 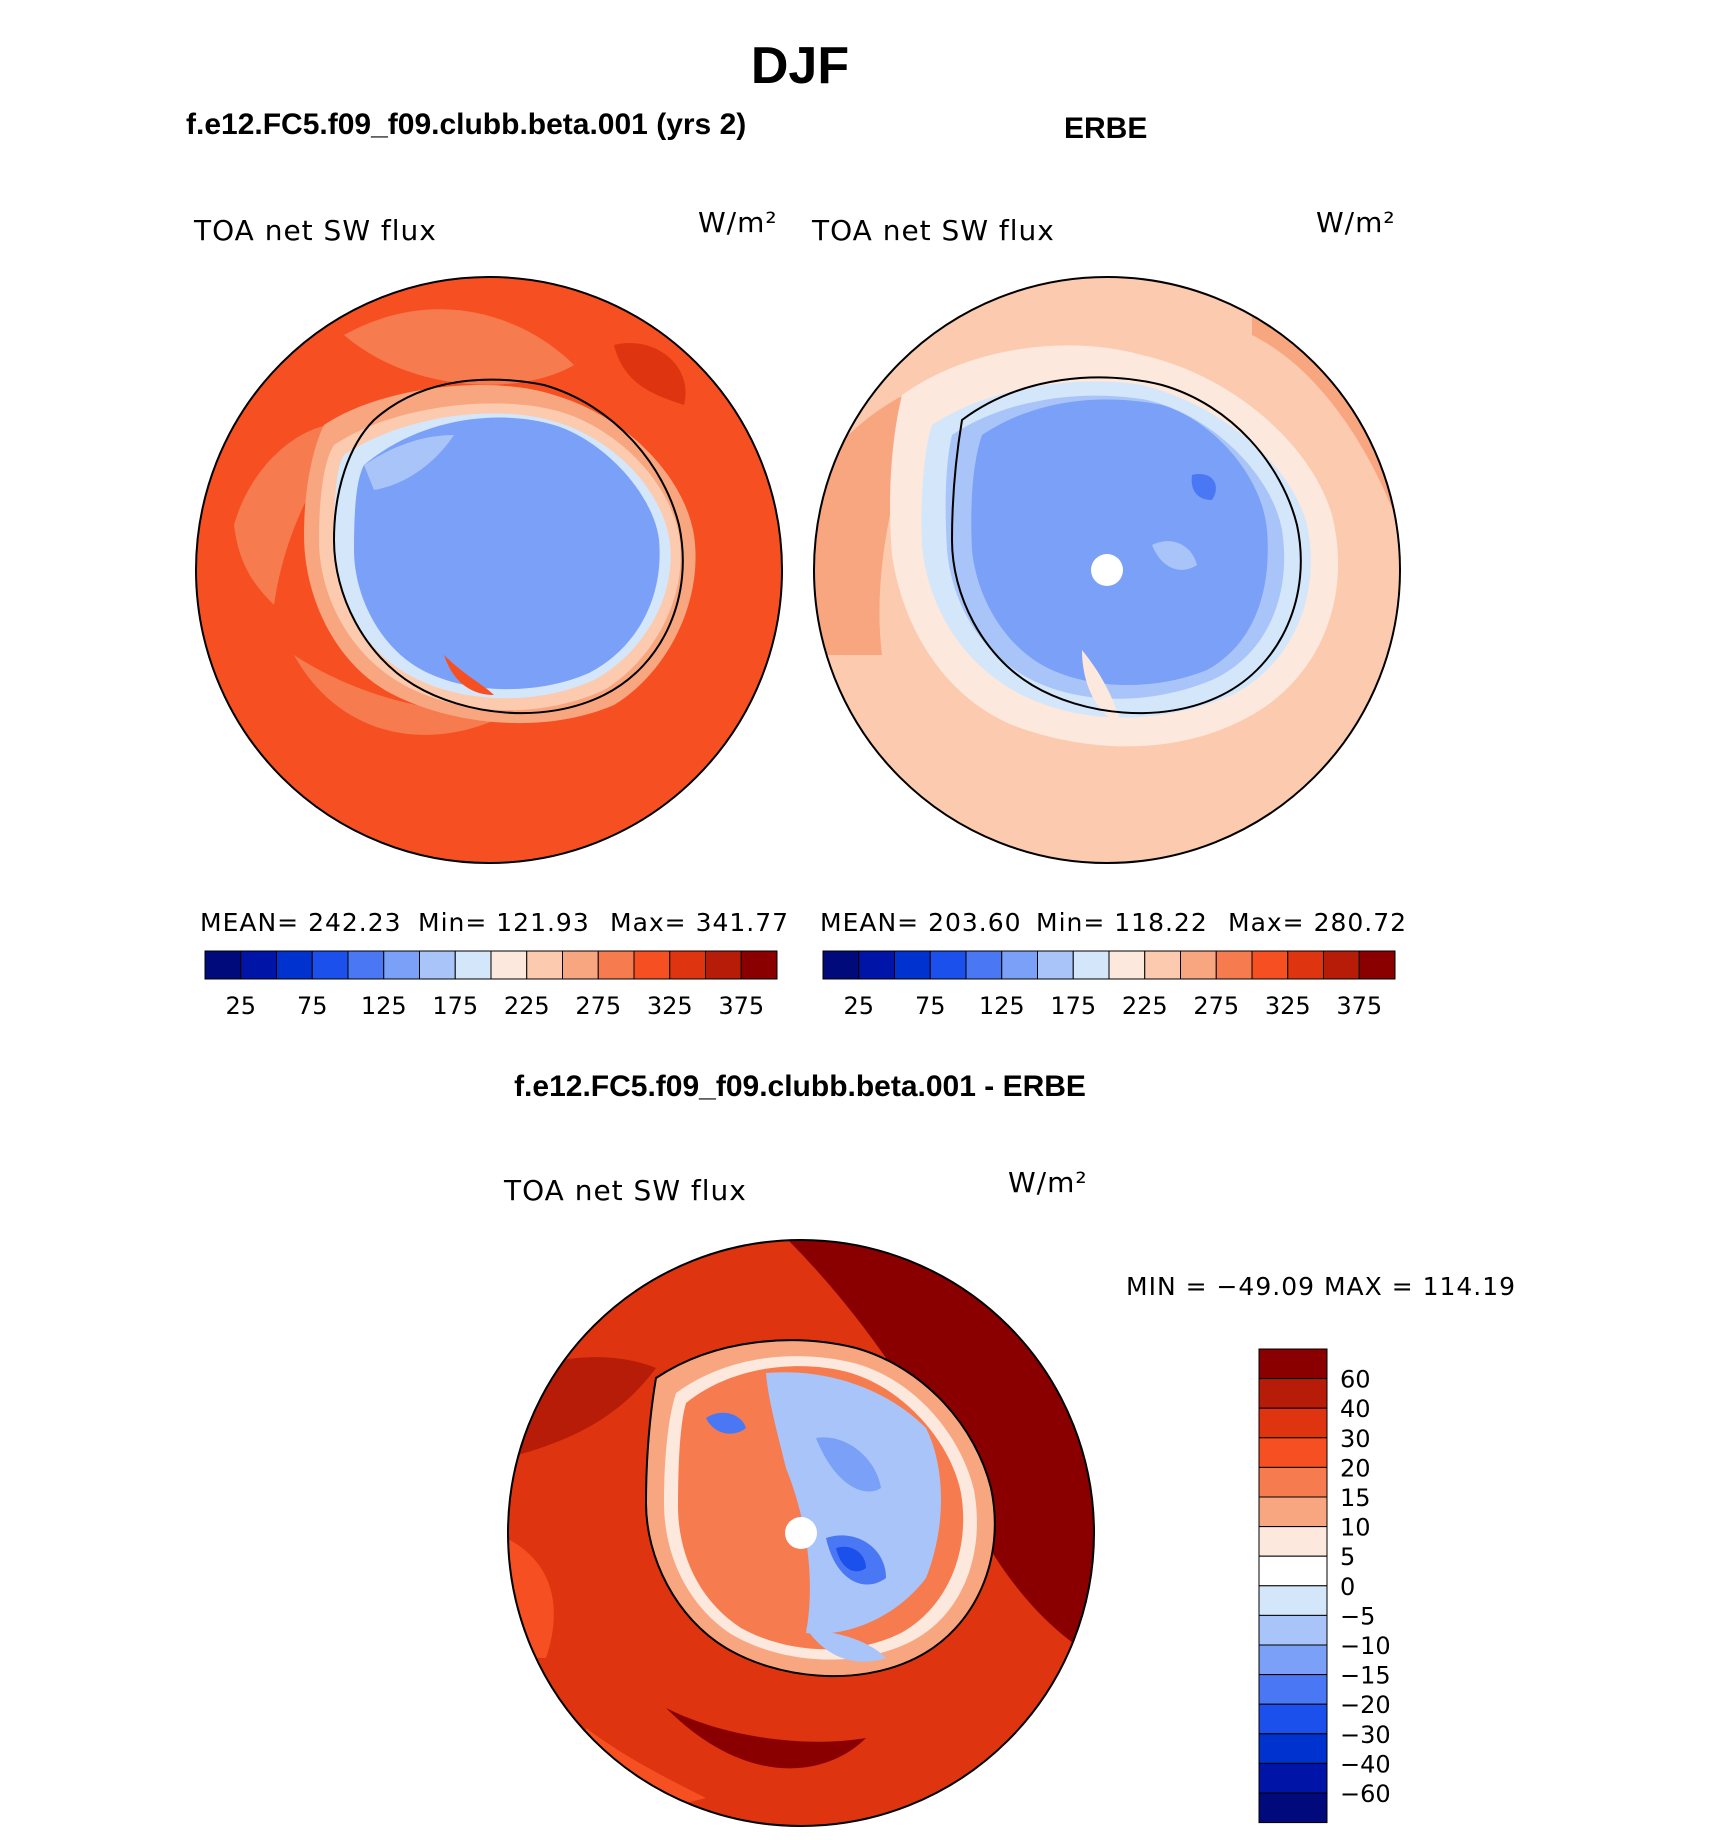 I want to click on difference-units-label: W/m², so click(x=1048, y=1182).